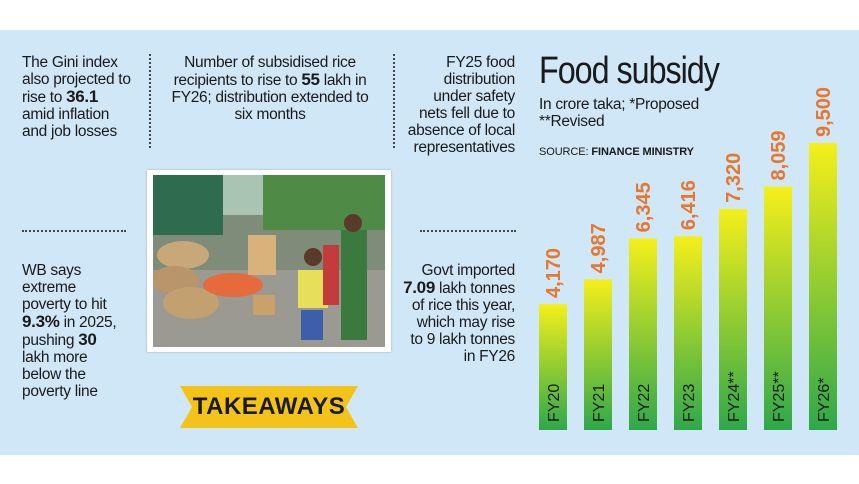 The width and height of the screenshot is (859, 484). Describe the element at coordinates (554, 403) in the screenshot. I see `category-label: FY20` at that location.